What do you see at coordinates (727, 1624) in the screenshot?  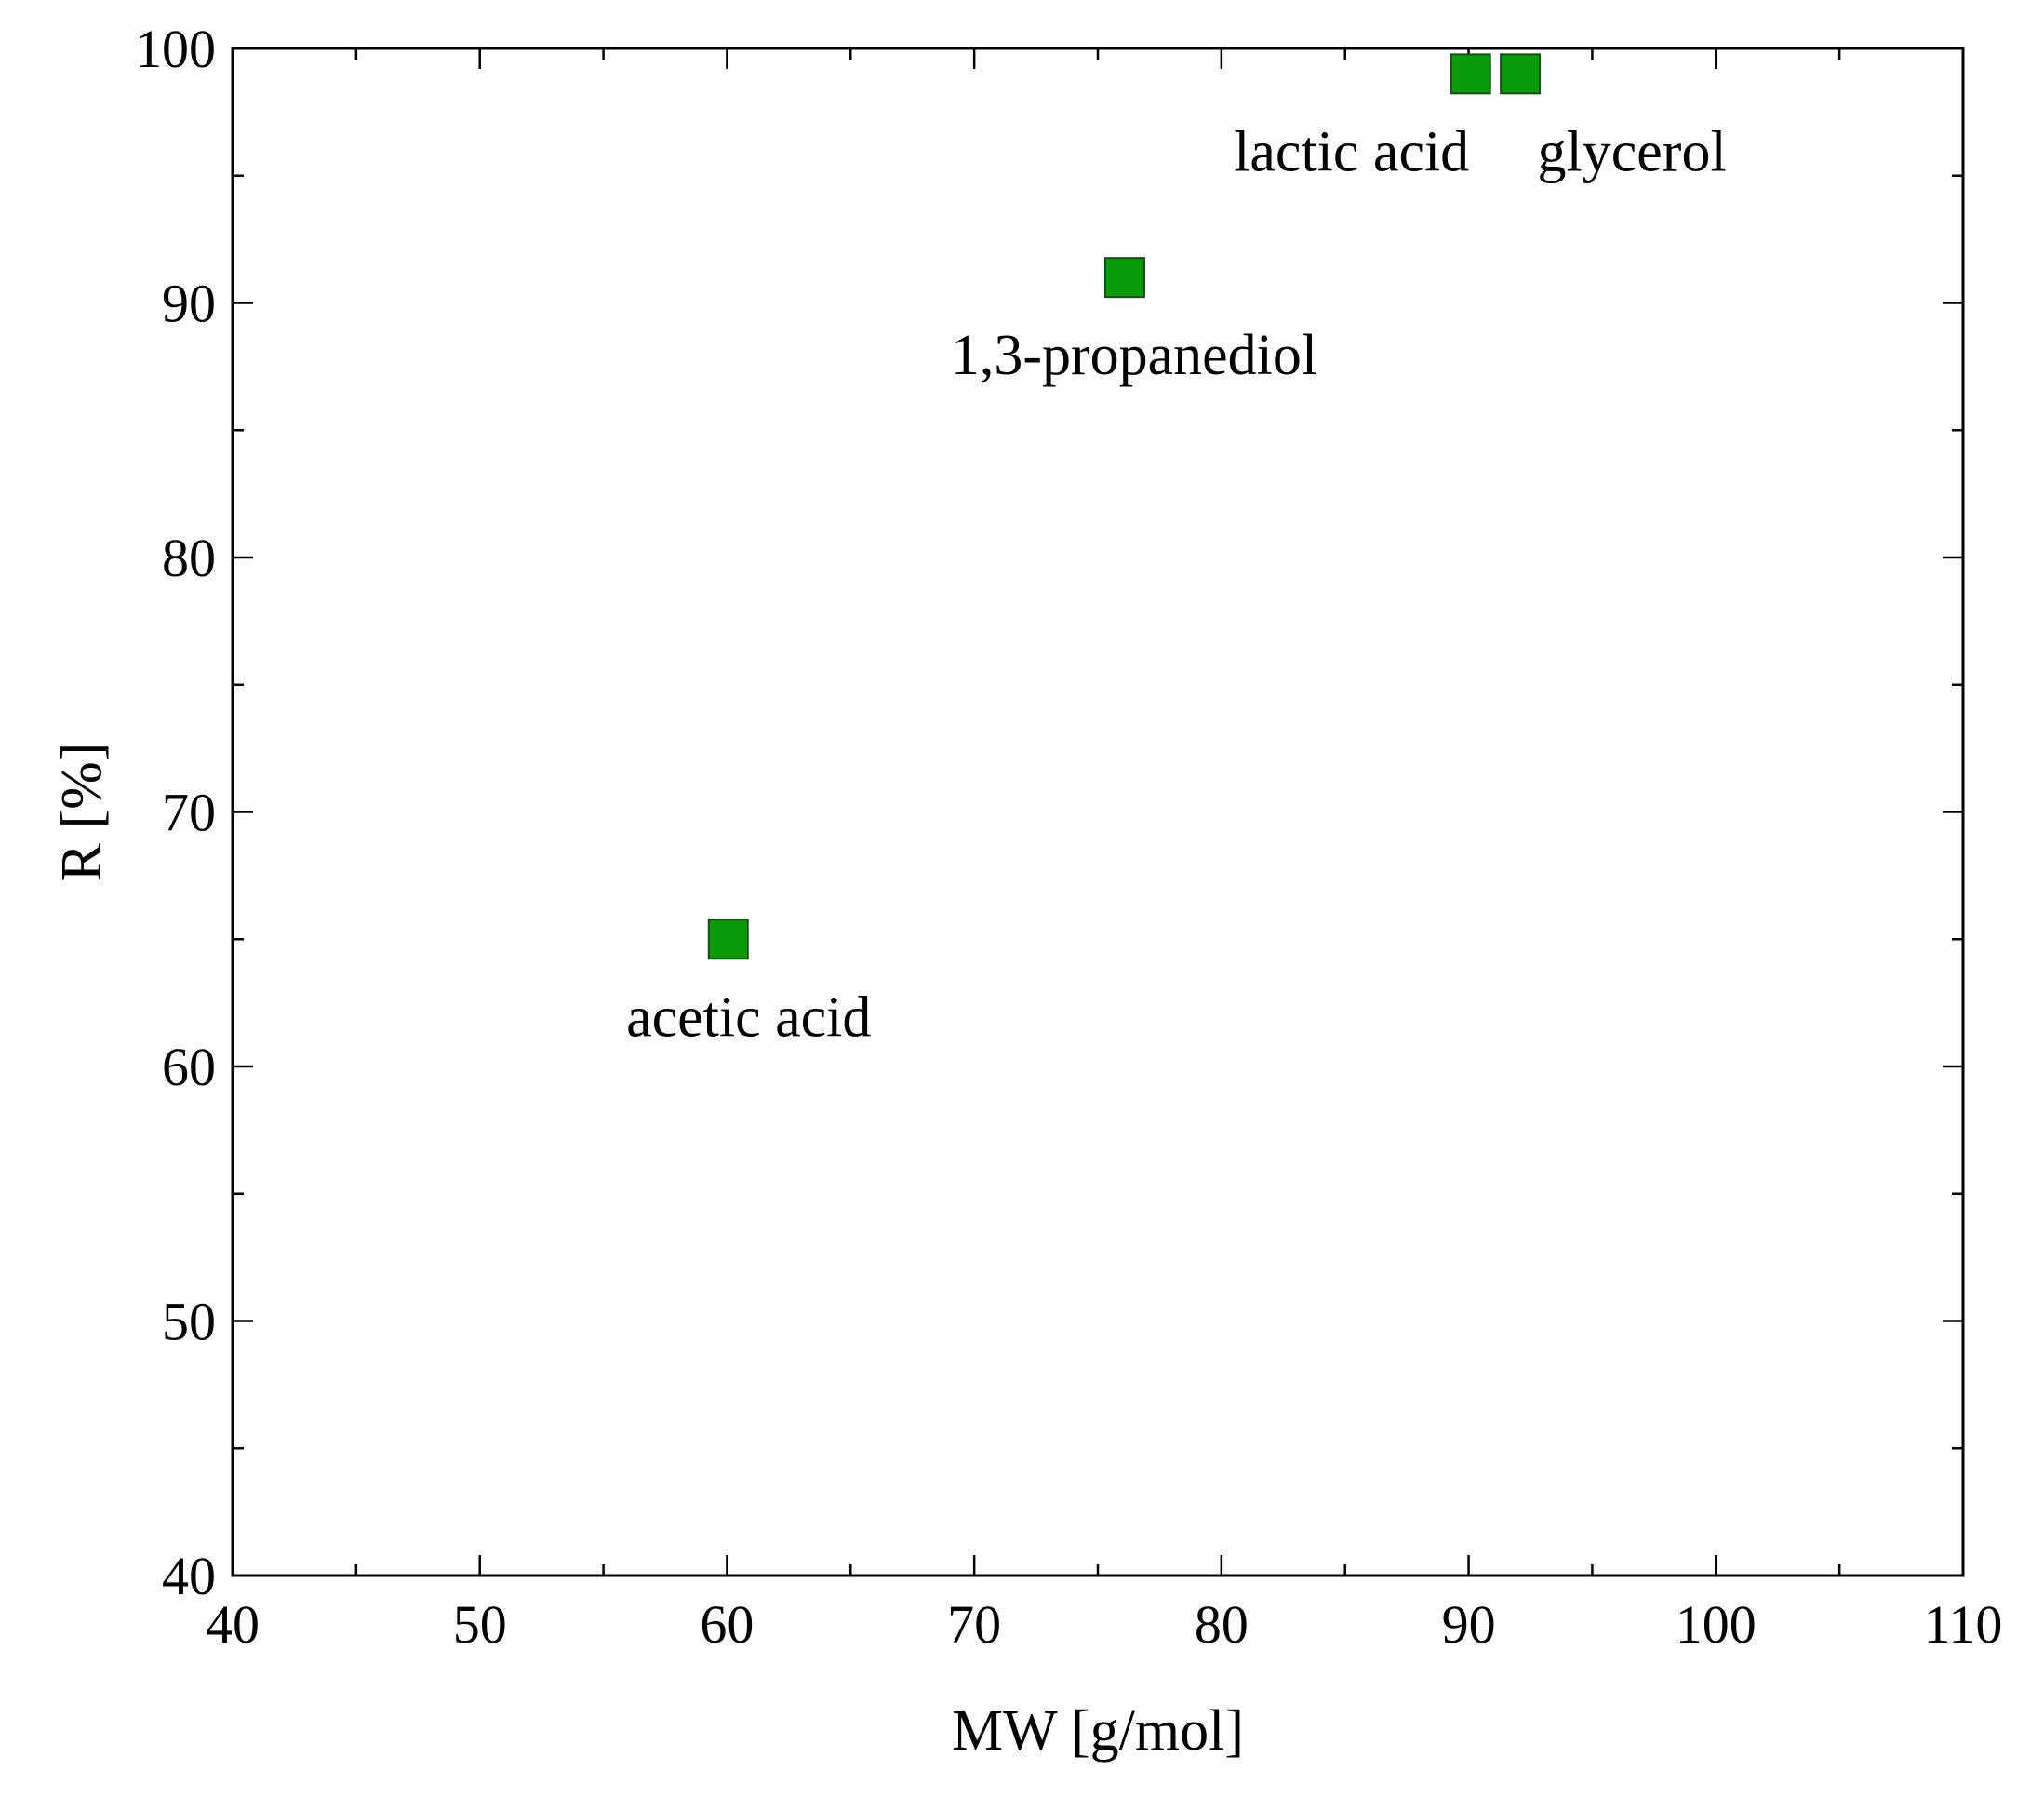 I see `x-tick-label: 60` at bounding box center [727, 1624].